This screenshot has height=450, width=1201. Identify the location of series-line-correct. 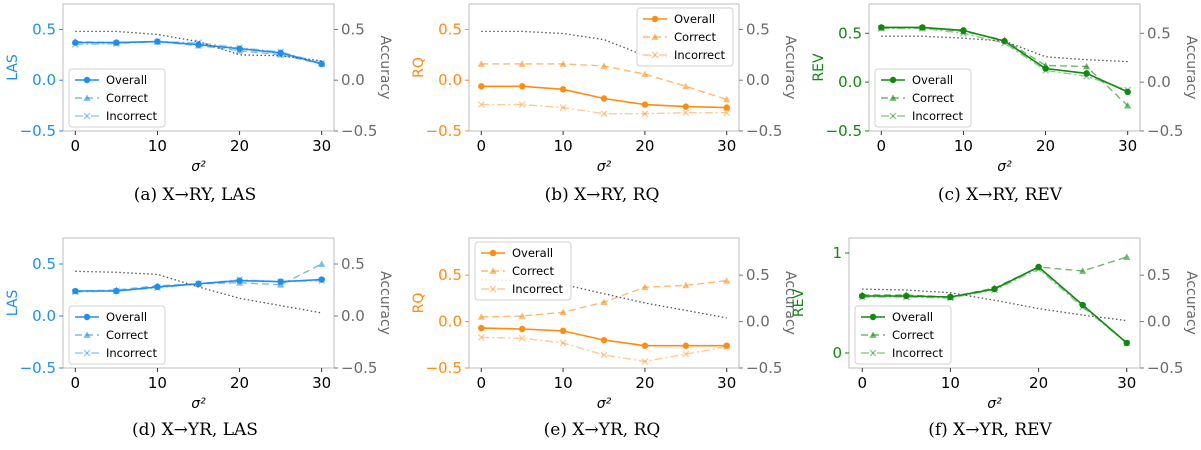
(604, 82).